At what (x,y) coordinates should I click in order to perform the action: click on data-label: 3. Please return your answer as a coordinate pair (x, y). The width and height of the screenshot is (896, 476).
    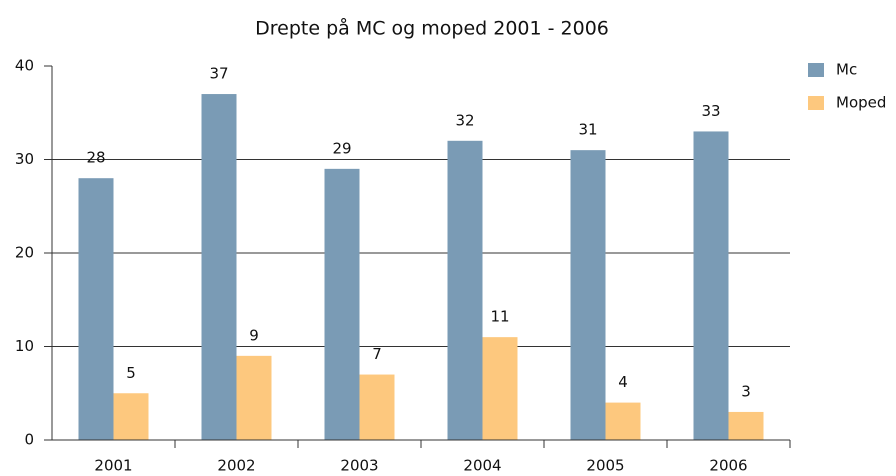
    Looking at the image, I should click on (746, 391).